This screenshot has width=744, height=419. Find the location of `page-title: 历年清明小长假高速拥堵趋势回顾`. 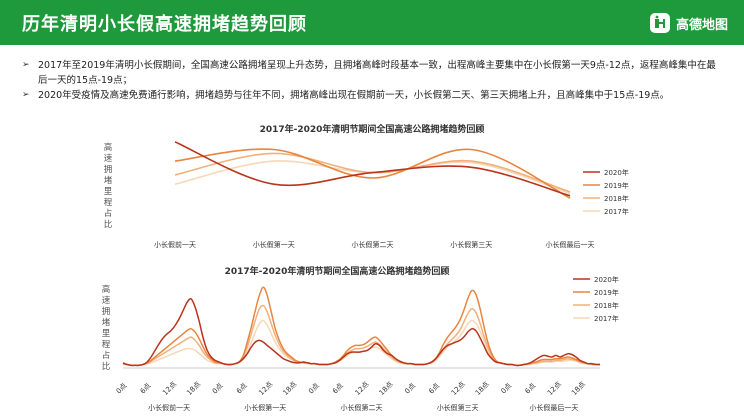

page-title: 历年清明小长假高速拥堵趋势回顾 is located at coordinates (164, 24).